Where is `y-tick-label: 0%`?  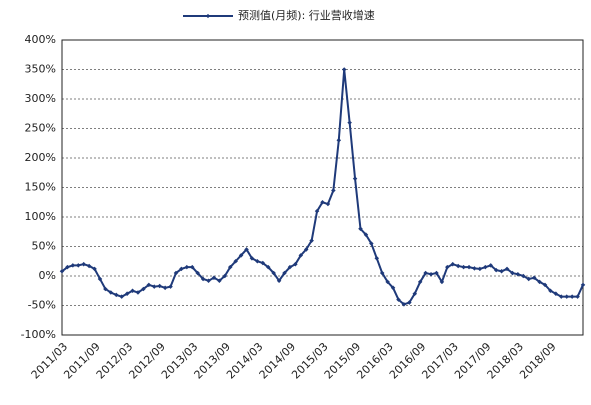 y-tick-label: 0% is located at coordinates (47, 275).